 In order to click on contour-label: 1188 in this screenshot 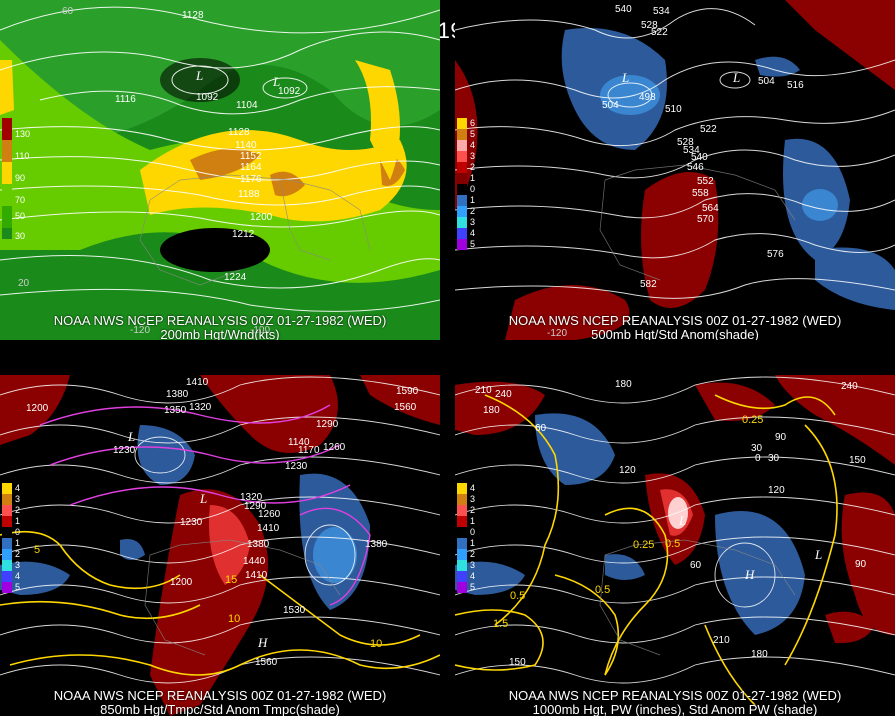, I will do `click(249, 194)`.